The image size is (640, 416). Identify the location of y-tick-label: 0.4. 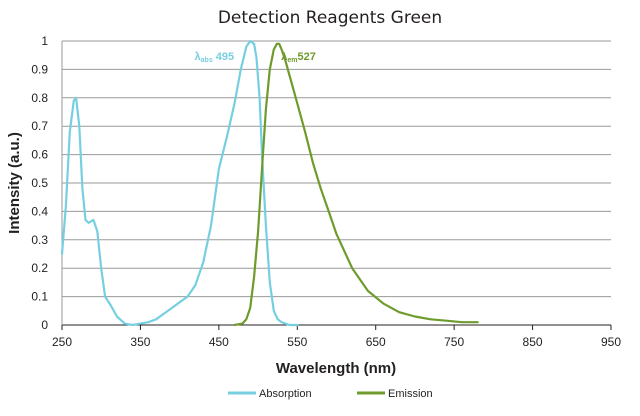
(39, 211).